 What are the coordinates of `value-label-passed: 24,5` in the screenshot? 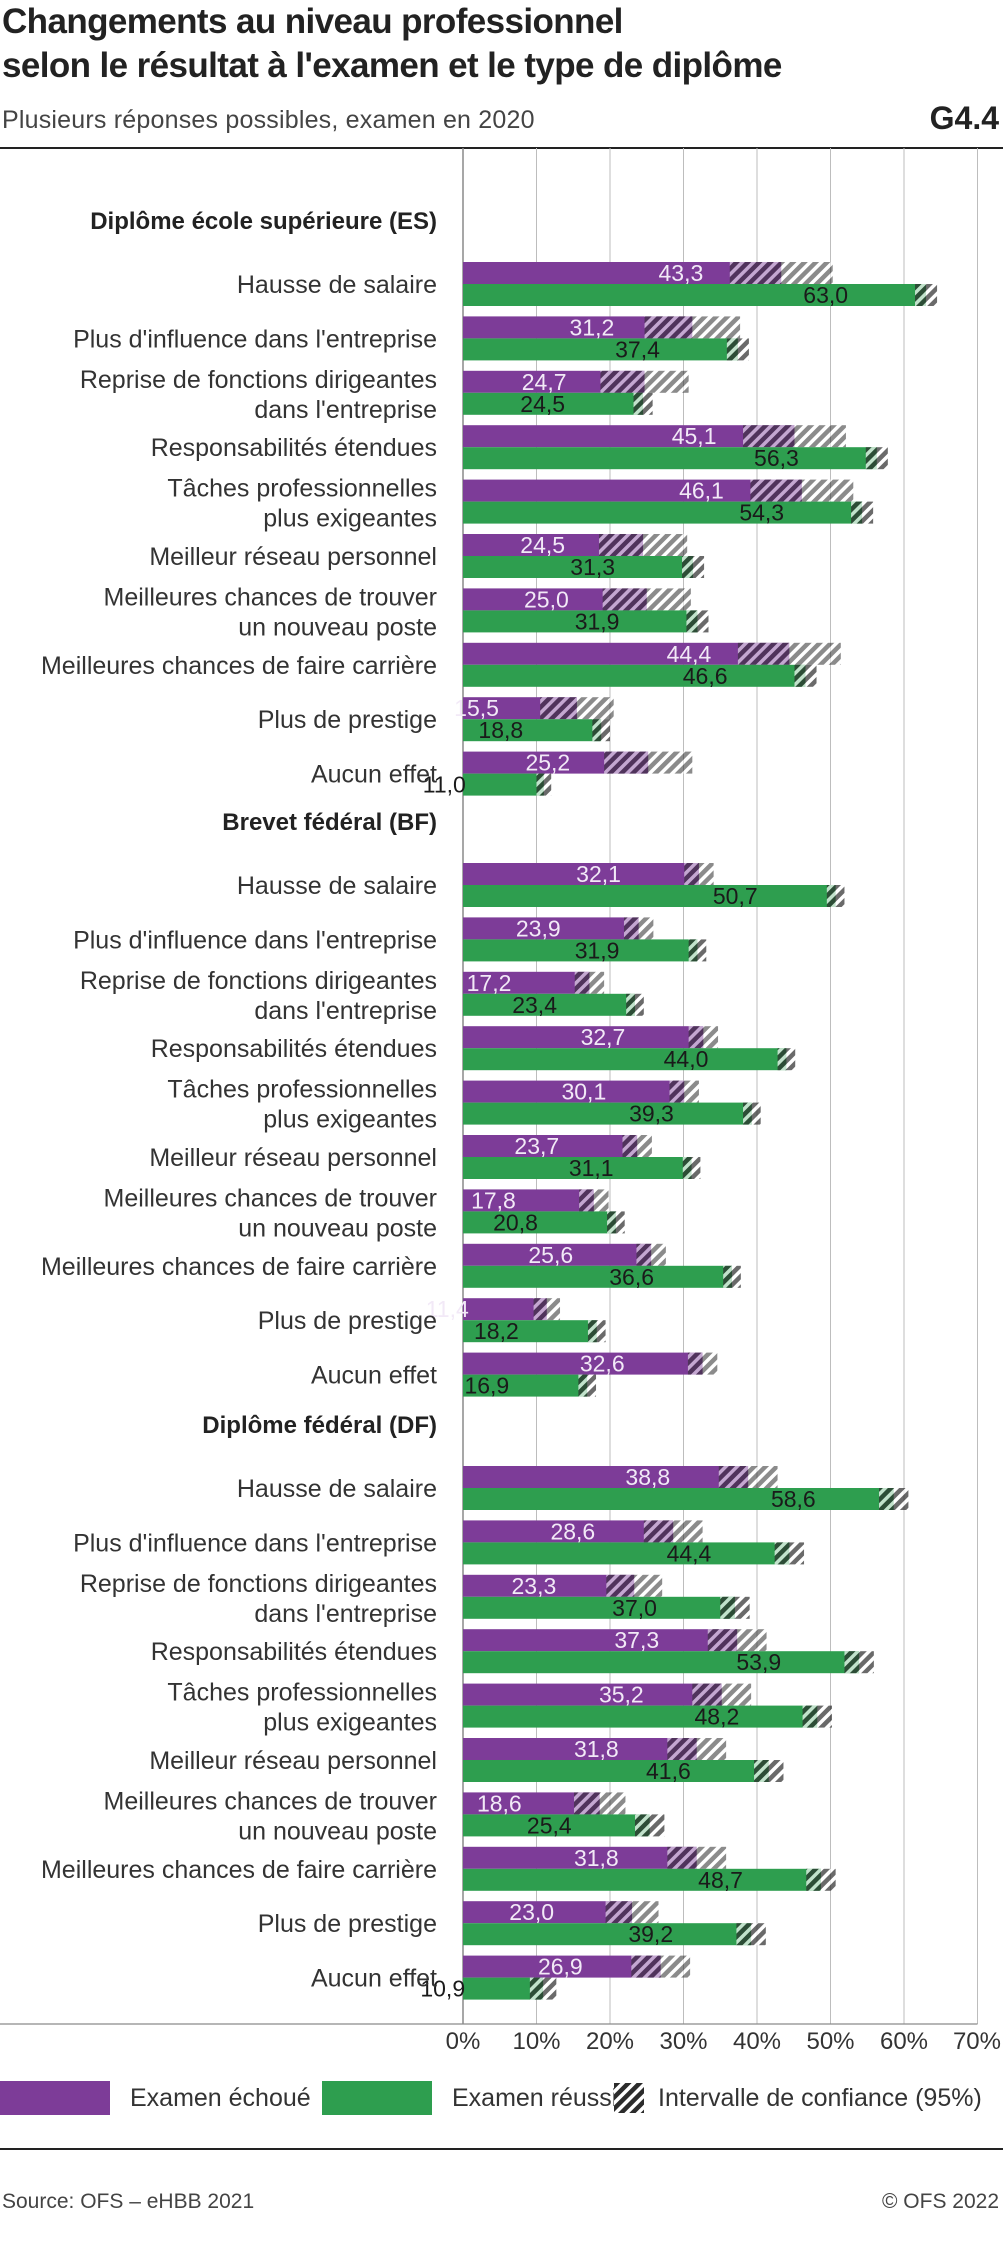 It's located at (542, 404).